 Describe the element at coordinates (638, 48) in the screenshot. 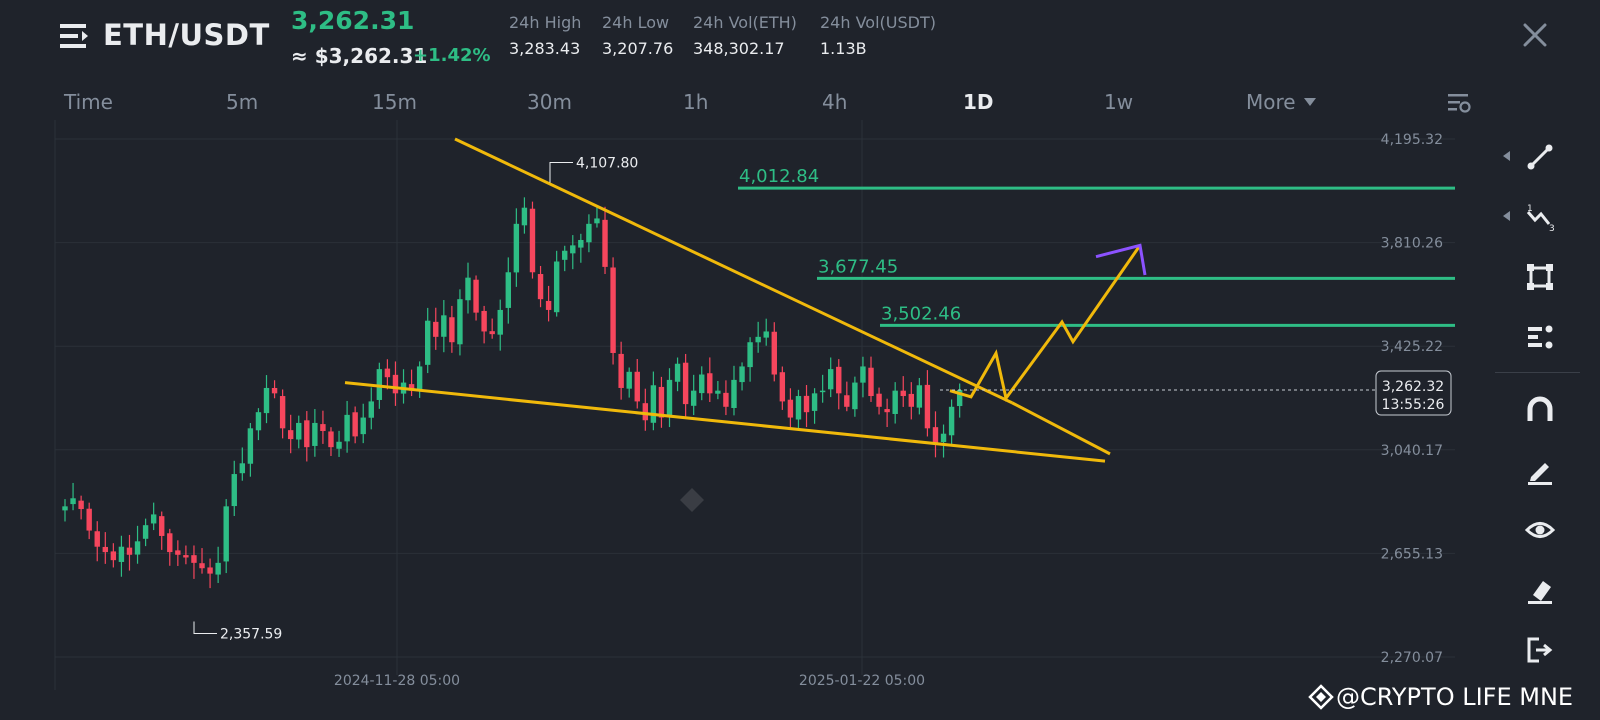

I see `stat-value-24h-low: 3,207.76` at that location.